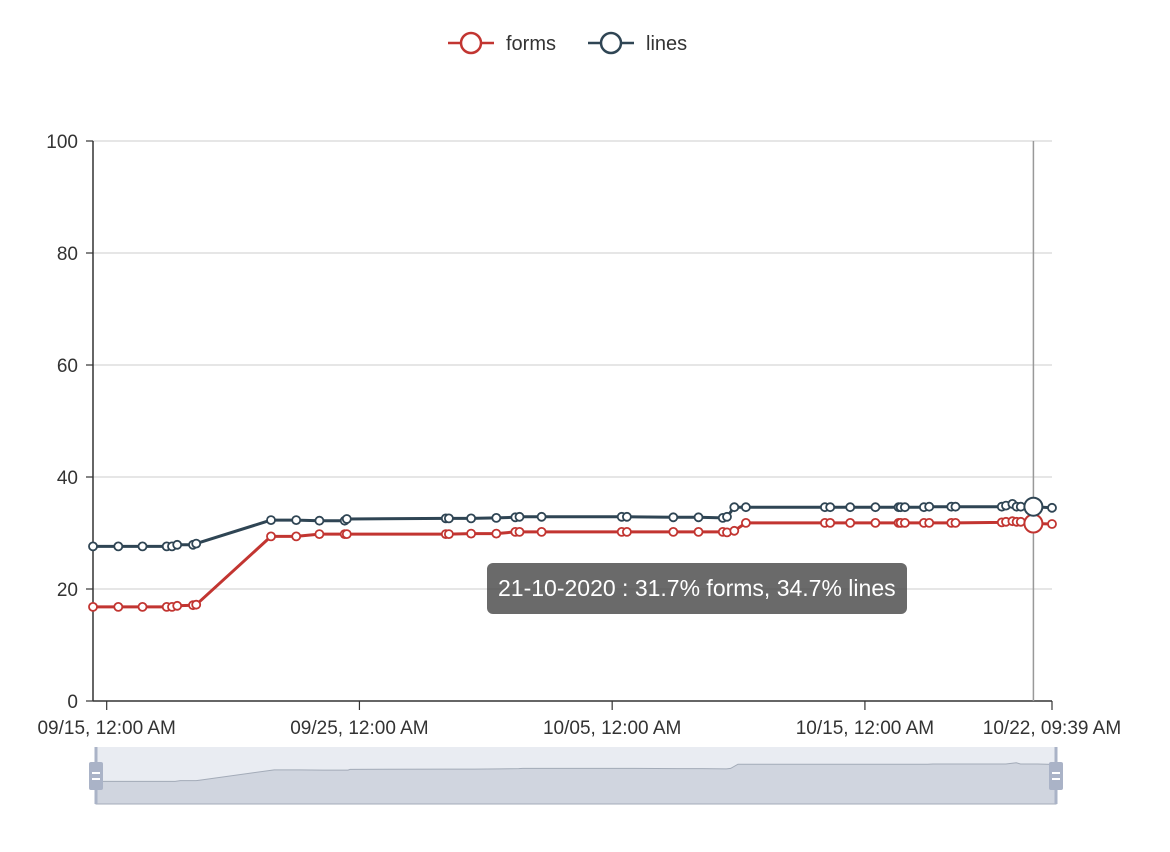 Image resolution: width=1170 pixels, height=852 pixels. Describe the element at coordinates (611, 43) in the screenshot. I see `legend-lines-marker` at that location.